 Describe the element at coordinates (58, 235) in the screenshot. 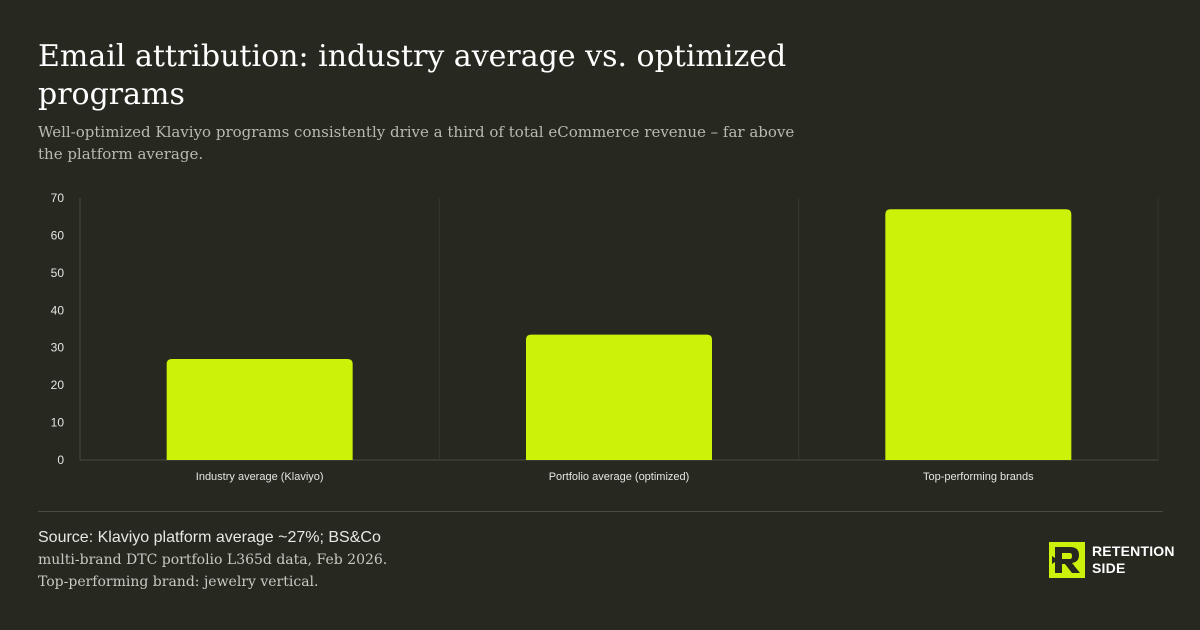

I see `y-tick-label: 60` at that location.